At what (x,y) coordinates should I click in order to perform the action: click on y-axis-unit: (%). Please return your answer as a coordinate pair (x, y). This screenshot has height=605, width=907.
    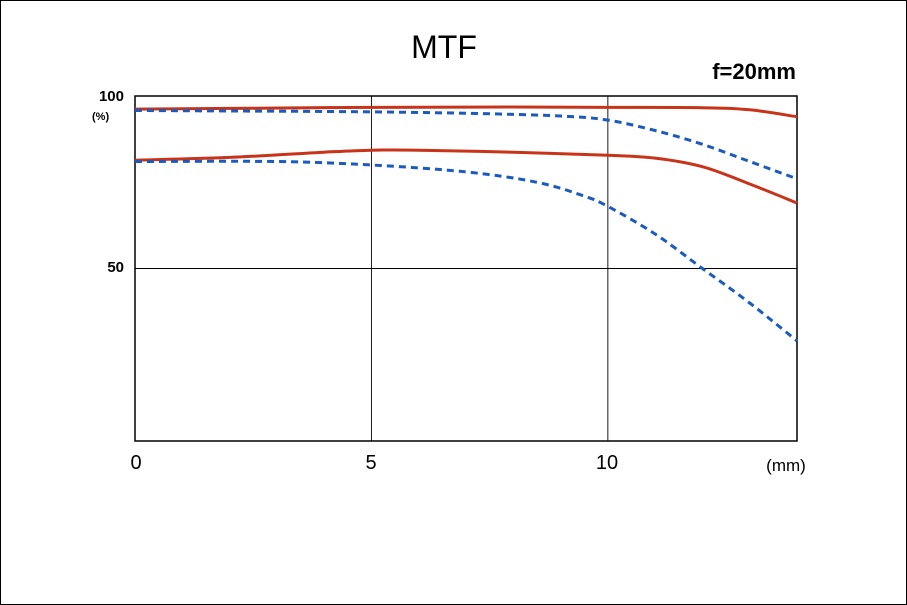
    Looking at the image, I should click on (100, 117).